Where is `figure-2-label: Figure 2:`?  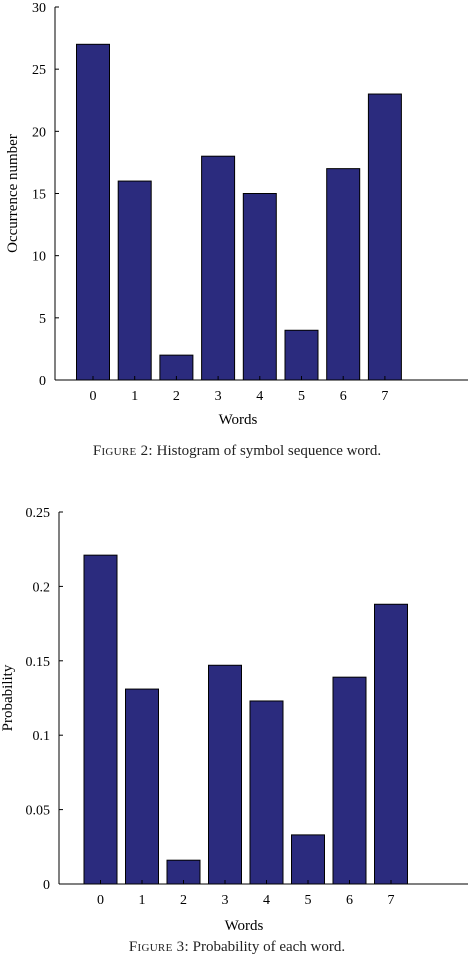
figure-2-label: Figure 2: is located at coordinates (122, 451).